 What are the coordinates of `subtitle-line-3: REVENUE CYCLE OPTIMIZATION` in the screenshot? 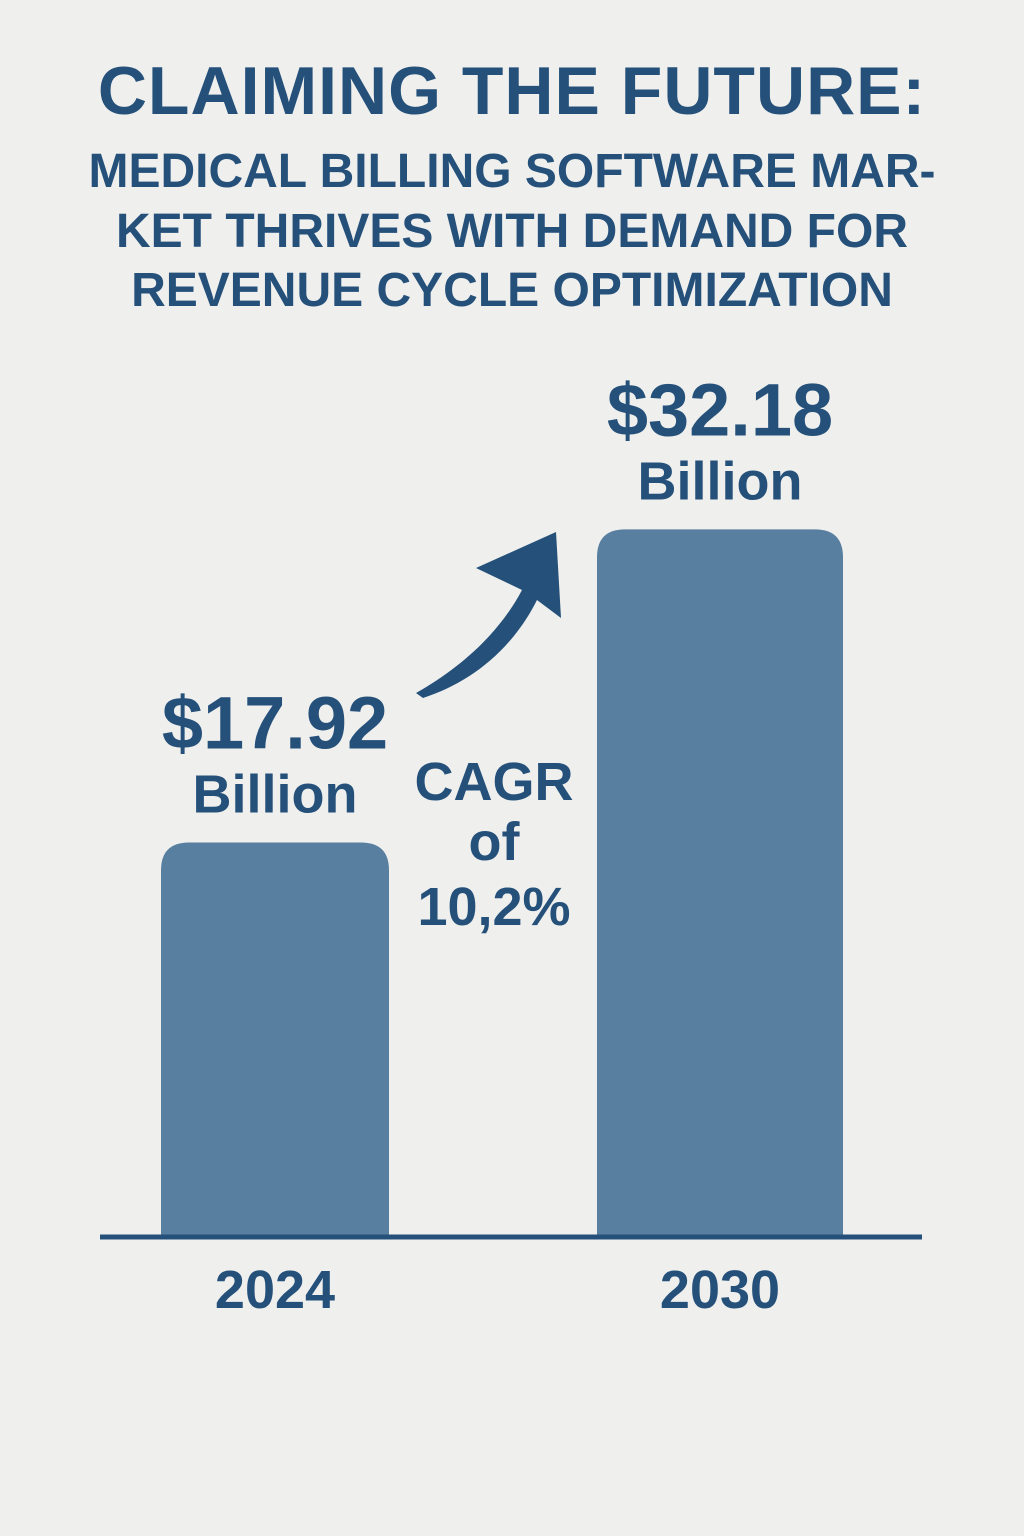 It's located at (512, 290).